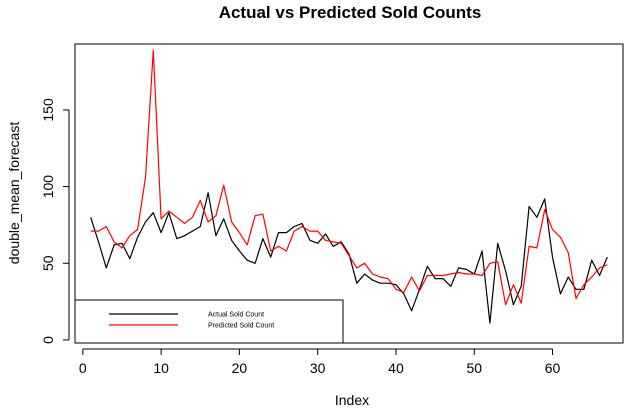 The width and height of the screenshot is (635, 413). I want to click on x-axis: 0 10 20 30 40 50 60, so click(320, 362).